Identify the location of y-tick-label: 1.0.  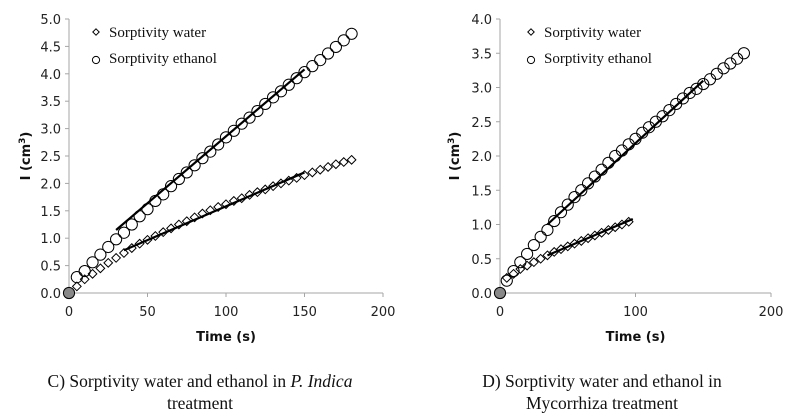
(481, 226).